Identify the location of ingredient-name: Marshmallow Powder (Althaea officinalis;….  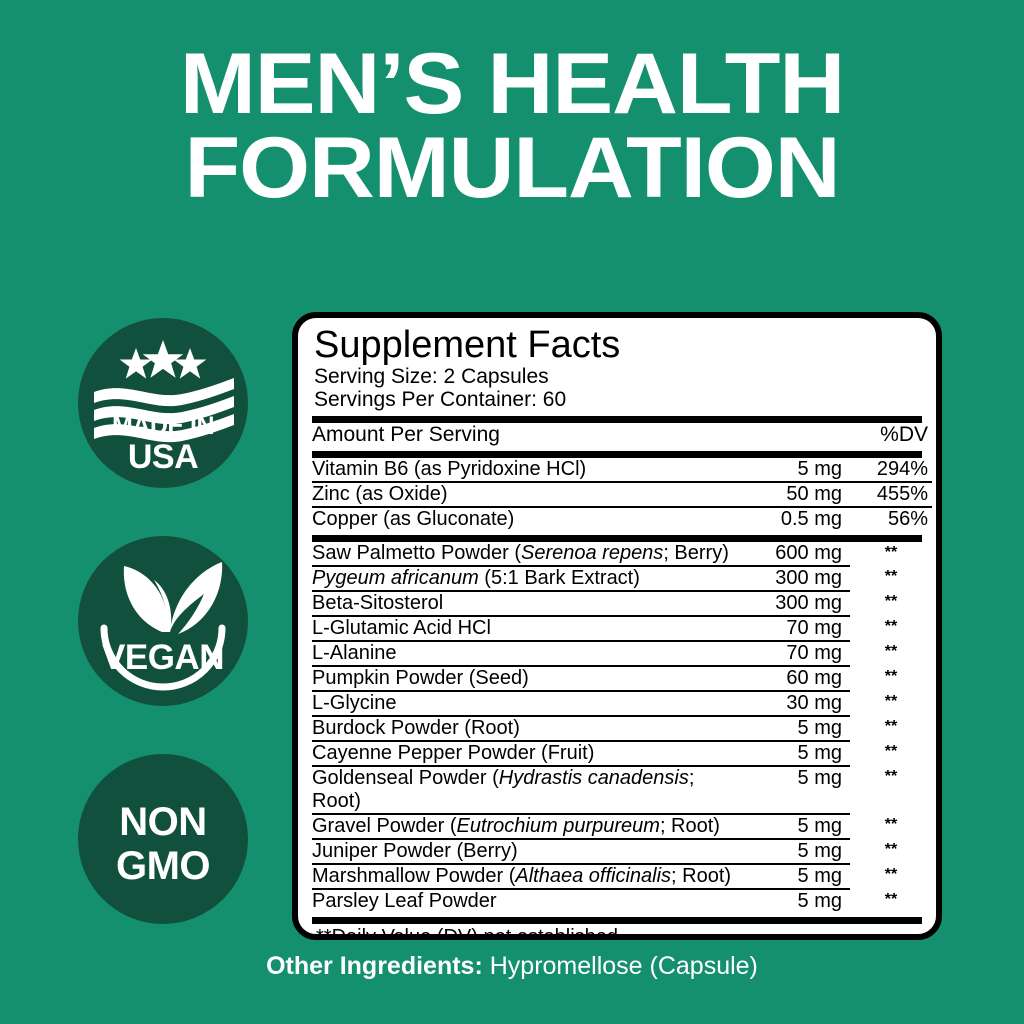
(526, 876).